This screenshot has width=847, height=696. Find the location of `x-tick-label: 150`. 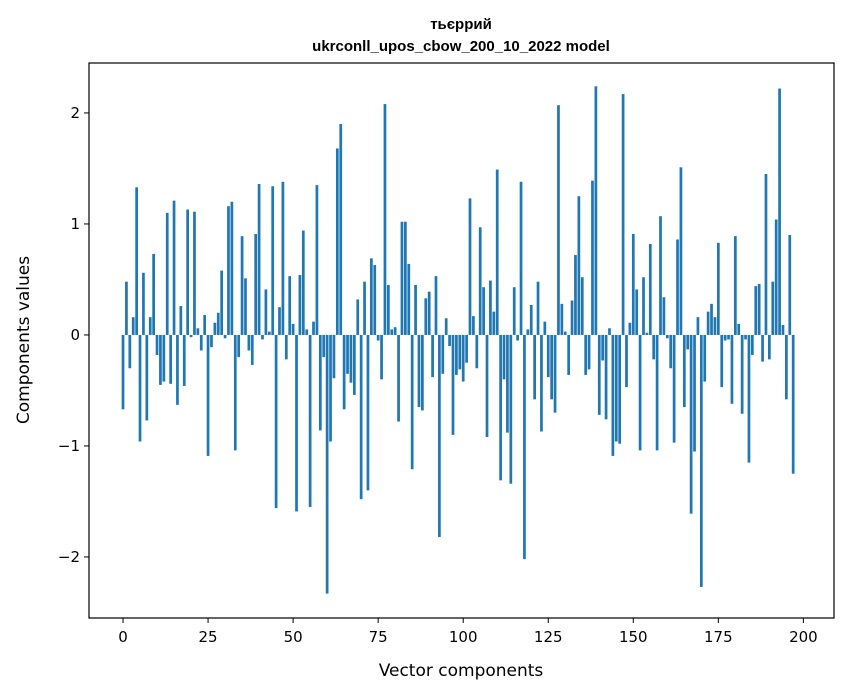

x-tick-label: 150 is located at coordinates (633, 637).